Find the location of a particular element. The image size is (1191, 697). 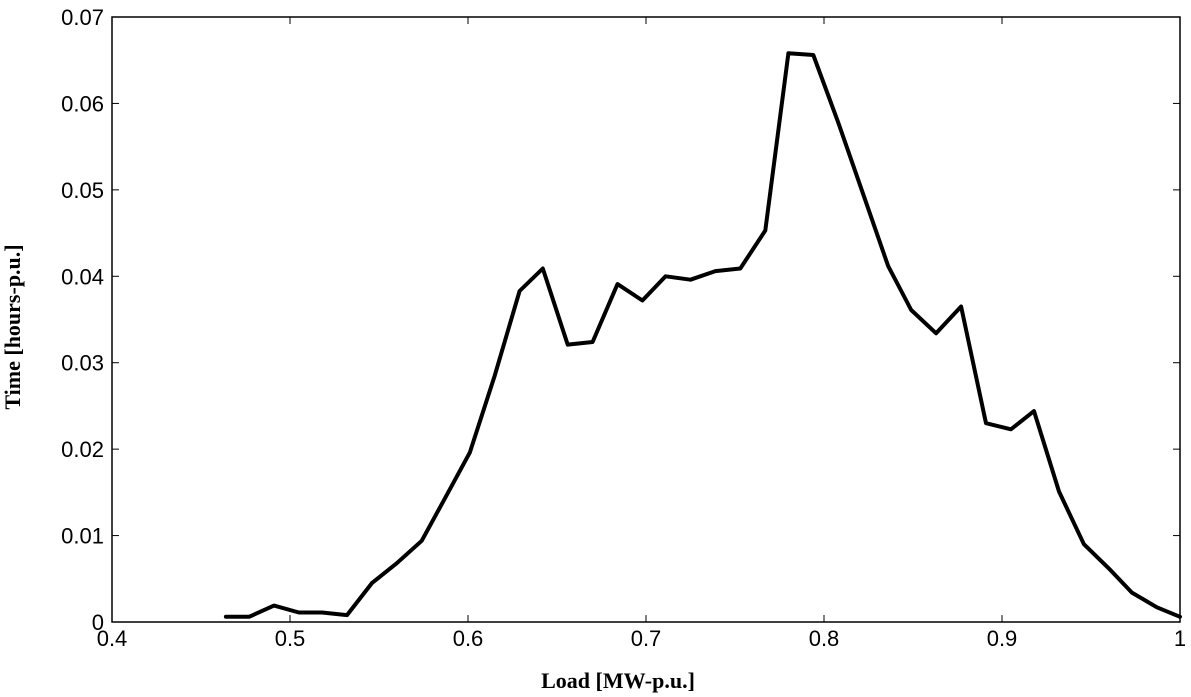

y-tick-label: 0.07 is located at coordinates (82, 17).